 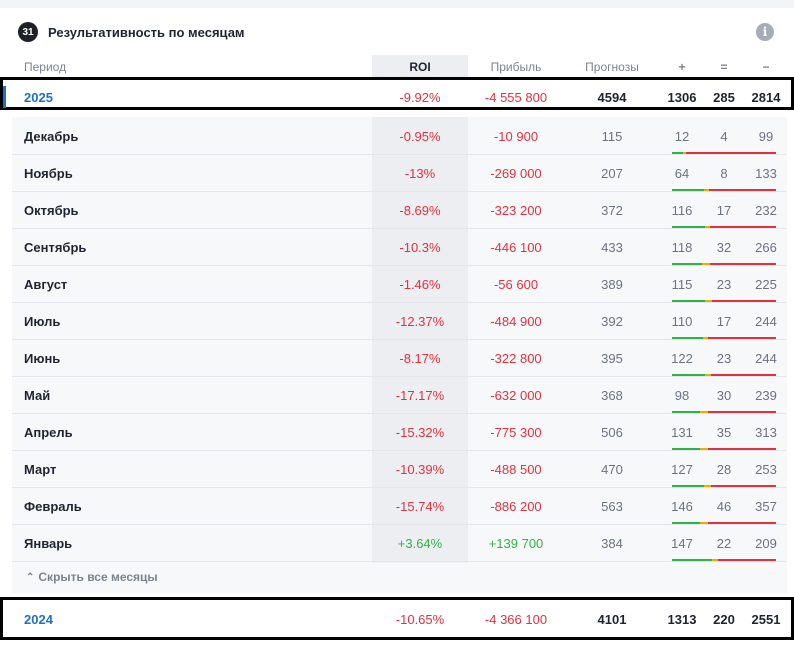 I want to click on year-losses: 2551, so click(x=766, y=619).